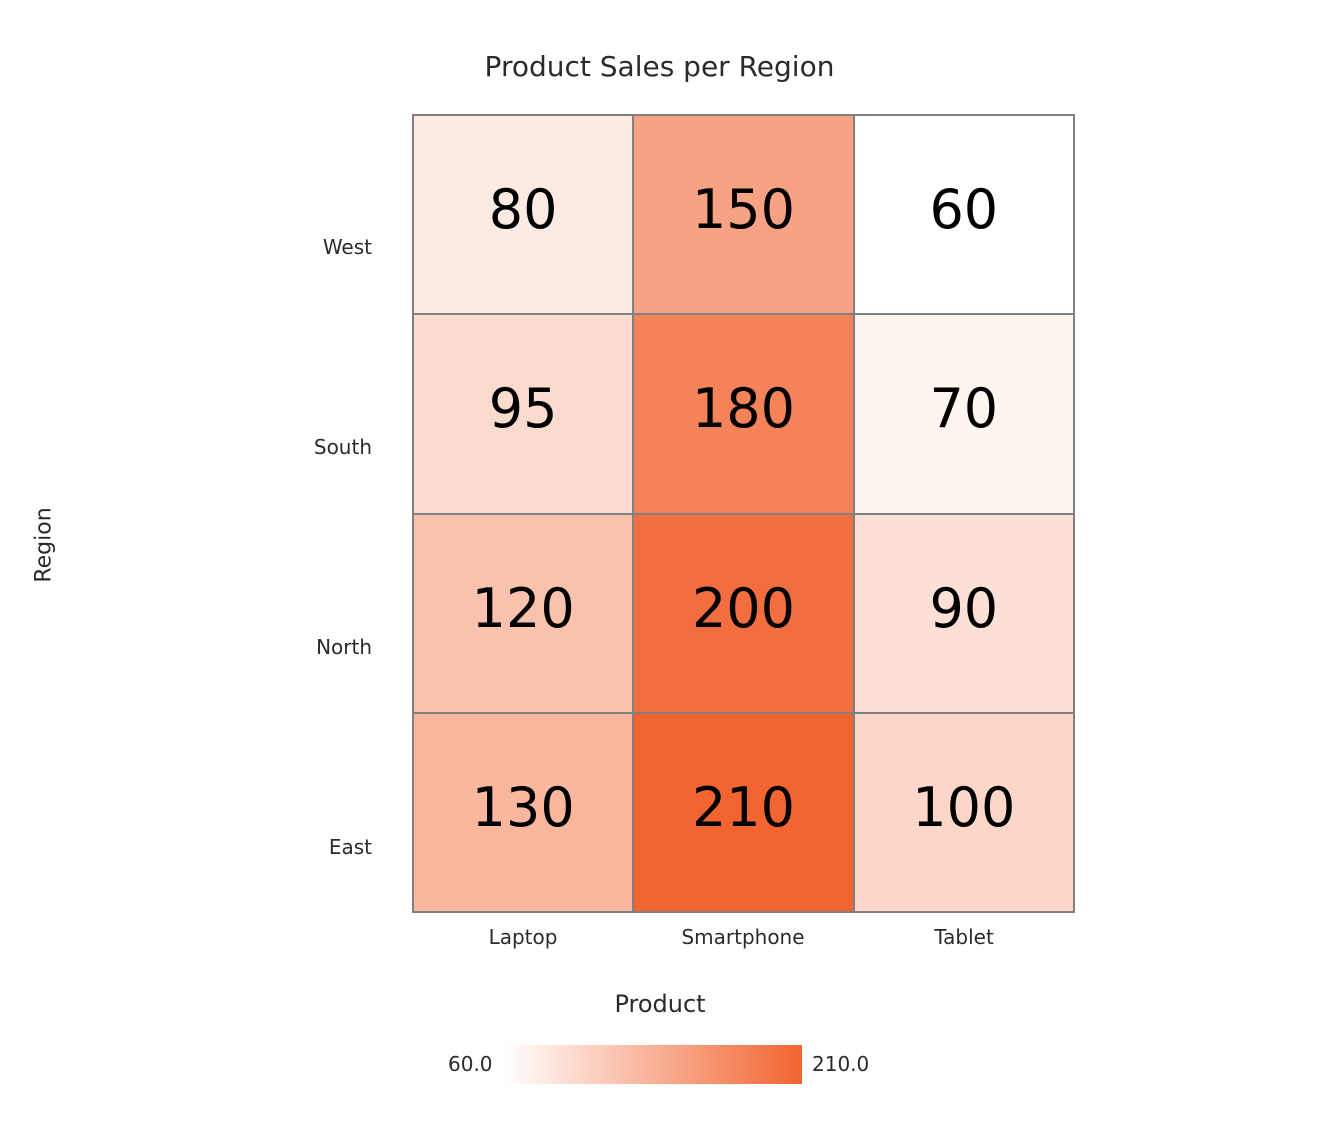  What do you see at coordinates (743, 812) in the screenshot?
I see `heatmap-cell: 210` at bounding box center [743, 812].